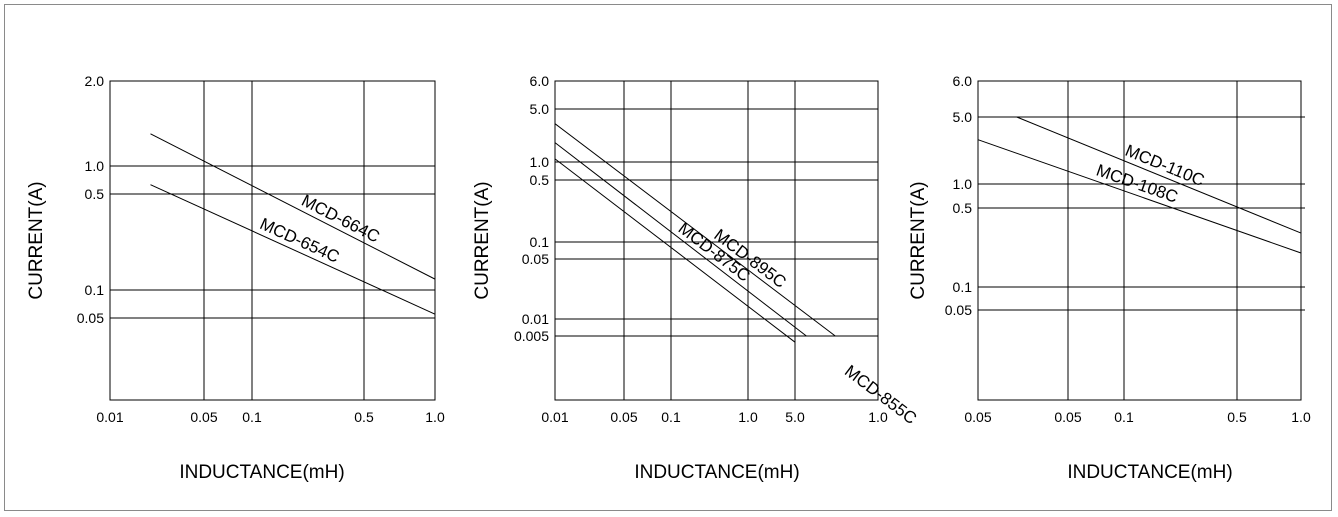 The image size is (1338, 517). Describe the element at coordinates (293, 249) in the screenshot. I see `series-line-mcd-654c` at that location.